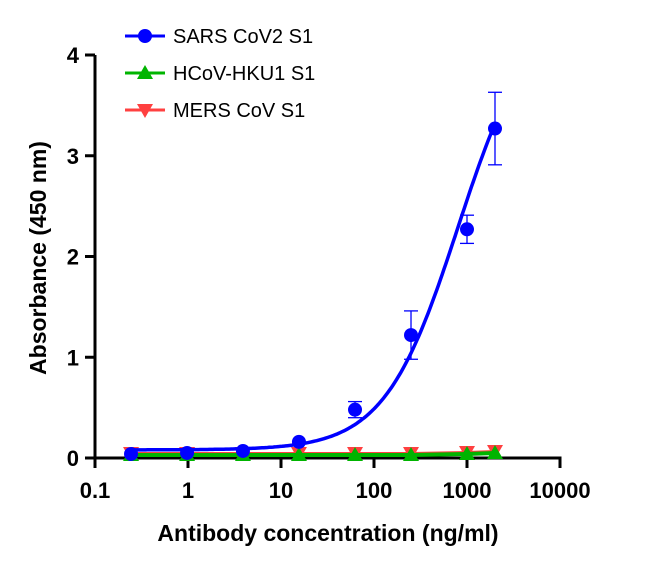 The height and width of the screenshot is (574, 650). What do you see at coordinates (327, 533) in the screenshot?
I see `x-axis-label: Antibody concentration (ng/ml)` at bounding box center [327, 533].